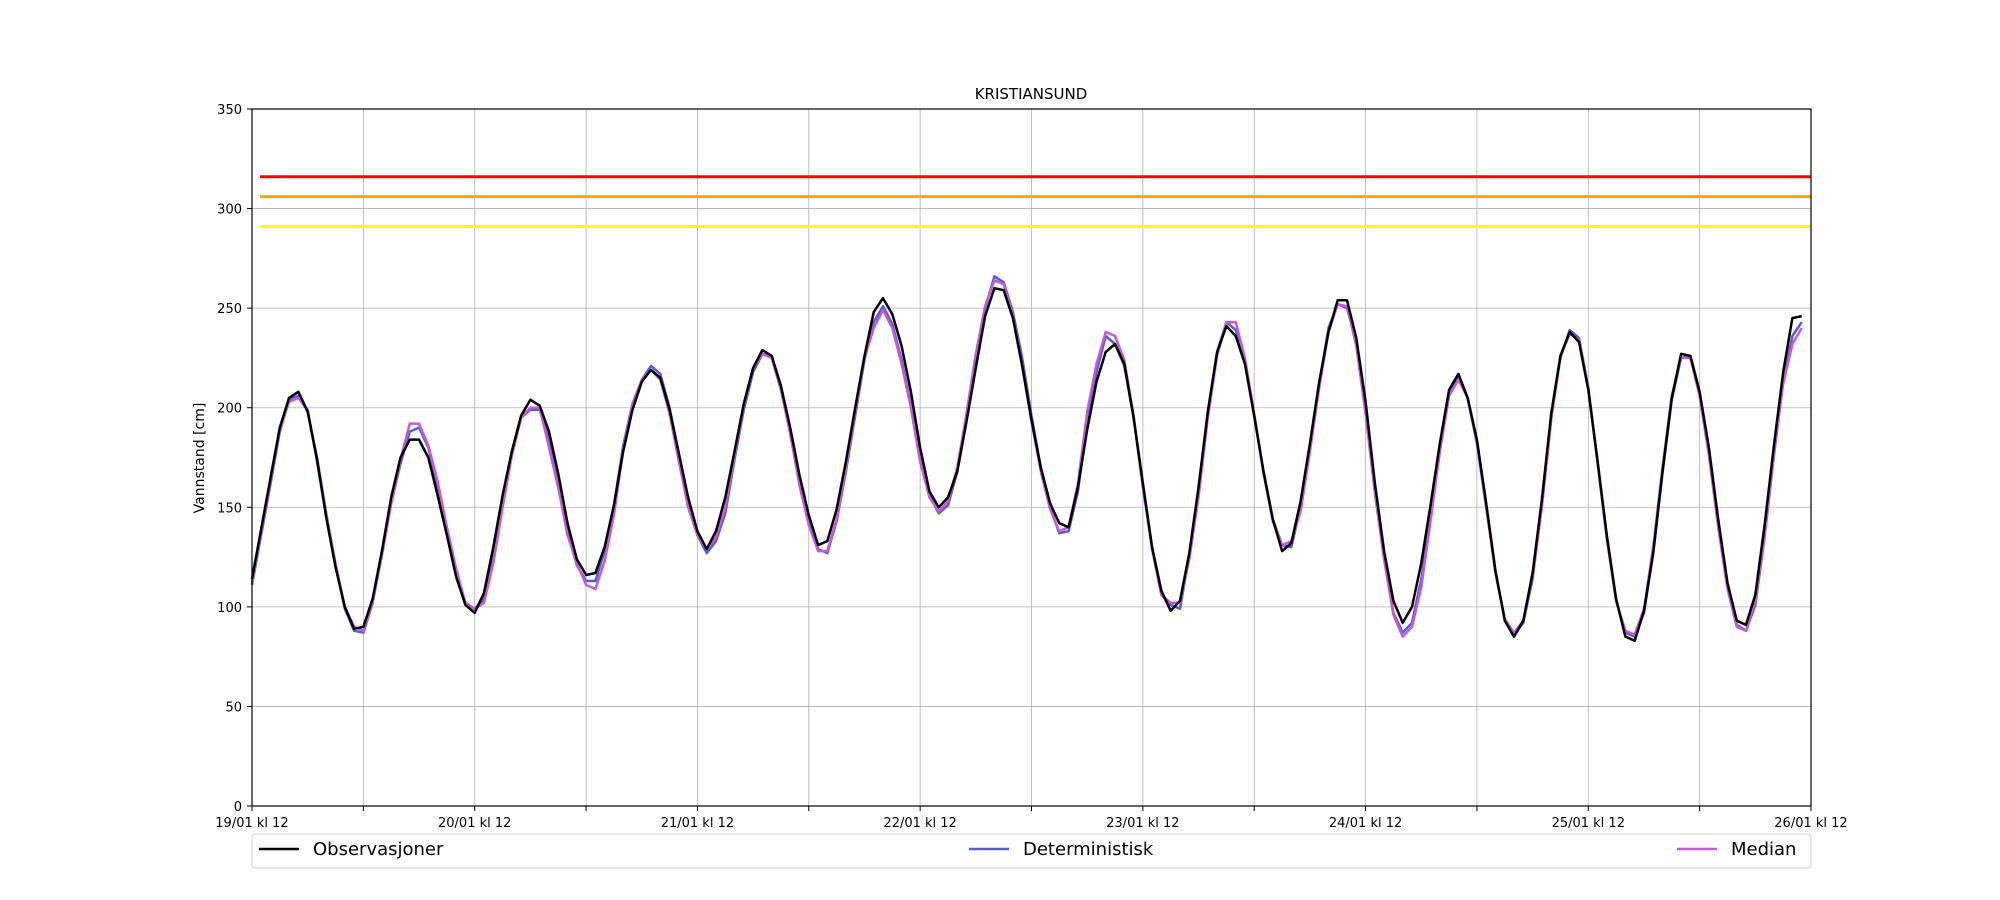  I want to click on x-tick-label: 25/01 kl 12, so click(1588, 823).